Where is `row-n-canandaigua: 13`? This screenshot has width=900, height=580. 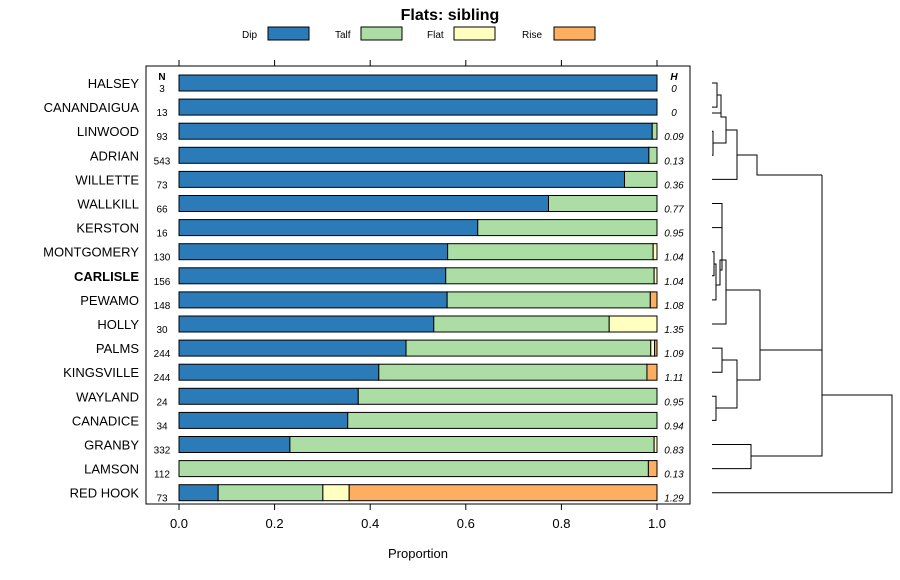 row-n-canandaigua: 13 is located at coordinates (162, 113).